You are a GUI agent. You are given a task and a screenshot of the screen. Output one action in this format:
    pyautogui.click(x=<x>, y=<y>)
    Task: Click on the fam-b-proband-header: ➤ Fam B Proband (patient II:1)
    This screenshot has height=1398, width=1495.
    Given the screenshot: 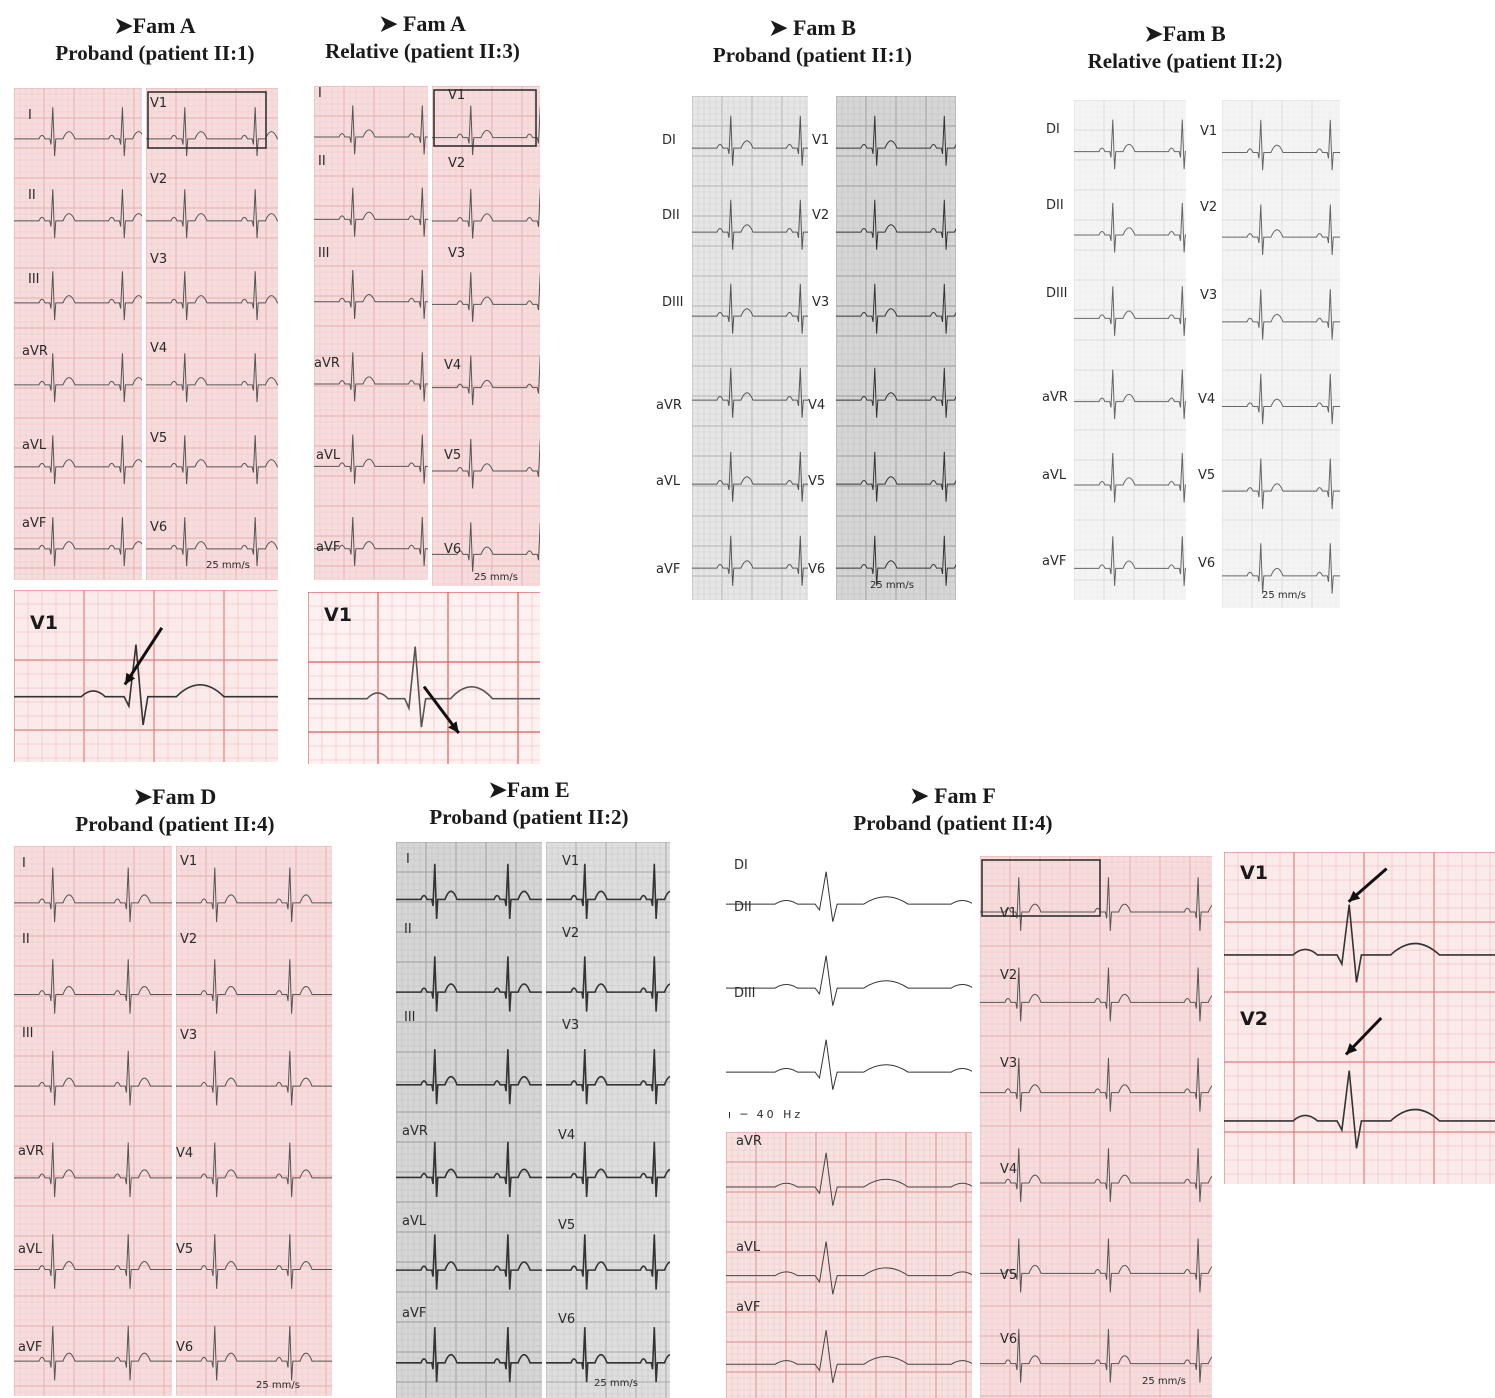 What is the action you would take?
    pyautogui.click(x=812, y=41)
    